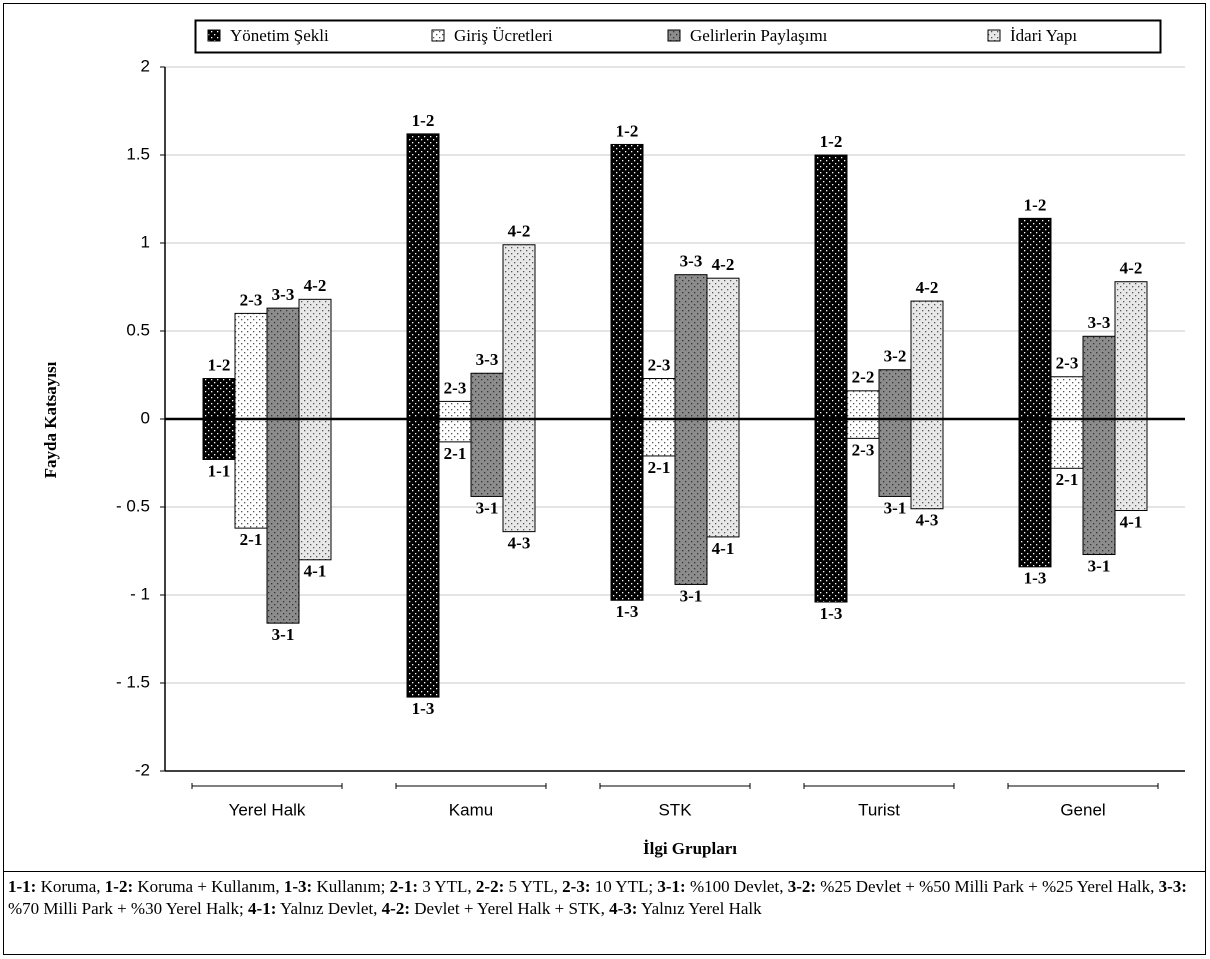 The image size is (1210, 959). What do you see at coordinates (624, 886) in the screenshot?
I see `footnote-text: 10 YTL;` at bounding box center [624, 886].